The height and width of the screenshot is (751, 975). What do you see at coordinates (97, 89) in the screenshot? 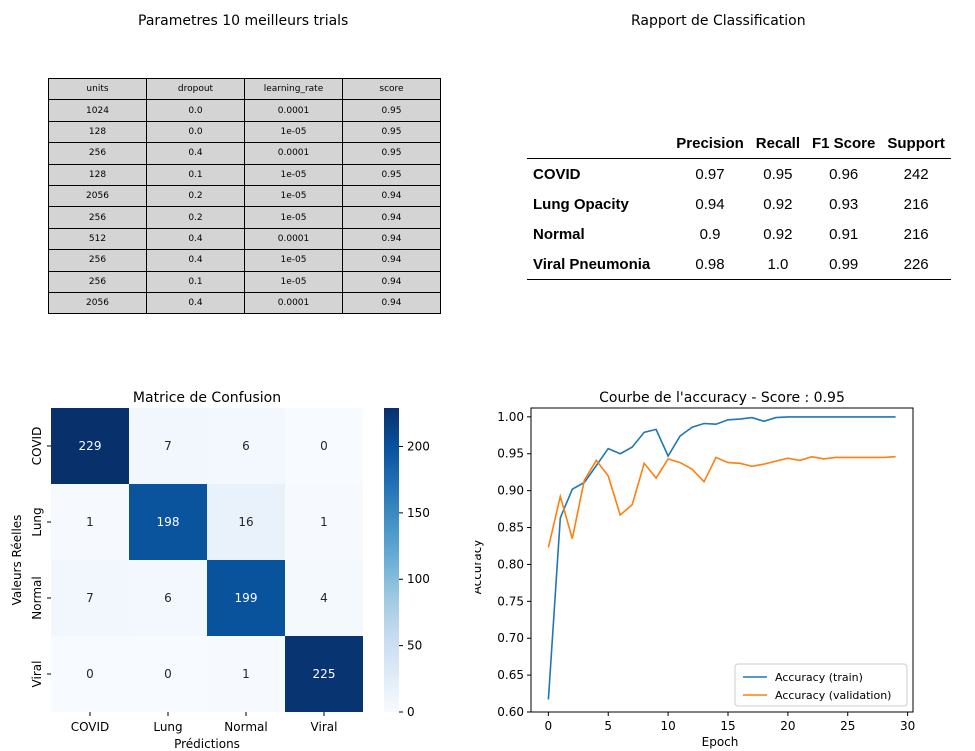
I see `trials-col-header: units` at bounding box center [97, 89].